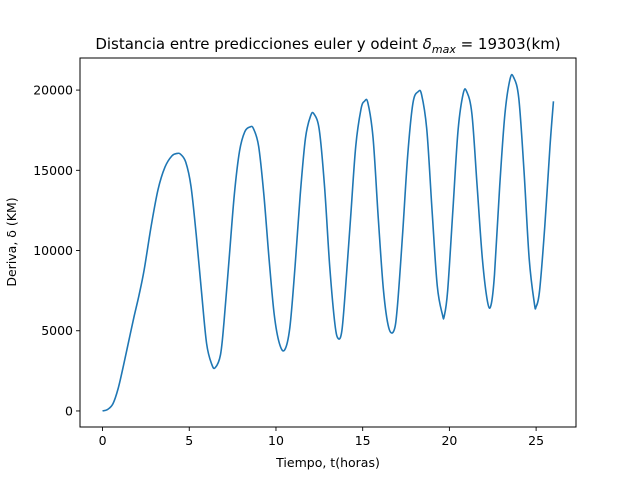 The width and height of the screenshot is (640, 480). Describe the element at coordinates (363, 440) in the screenshot. I see `x-tick-label: 15` at that location.